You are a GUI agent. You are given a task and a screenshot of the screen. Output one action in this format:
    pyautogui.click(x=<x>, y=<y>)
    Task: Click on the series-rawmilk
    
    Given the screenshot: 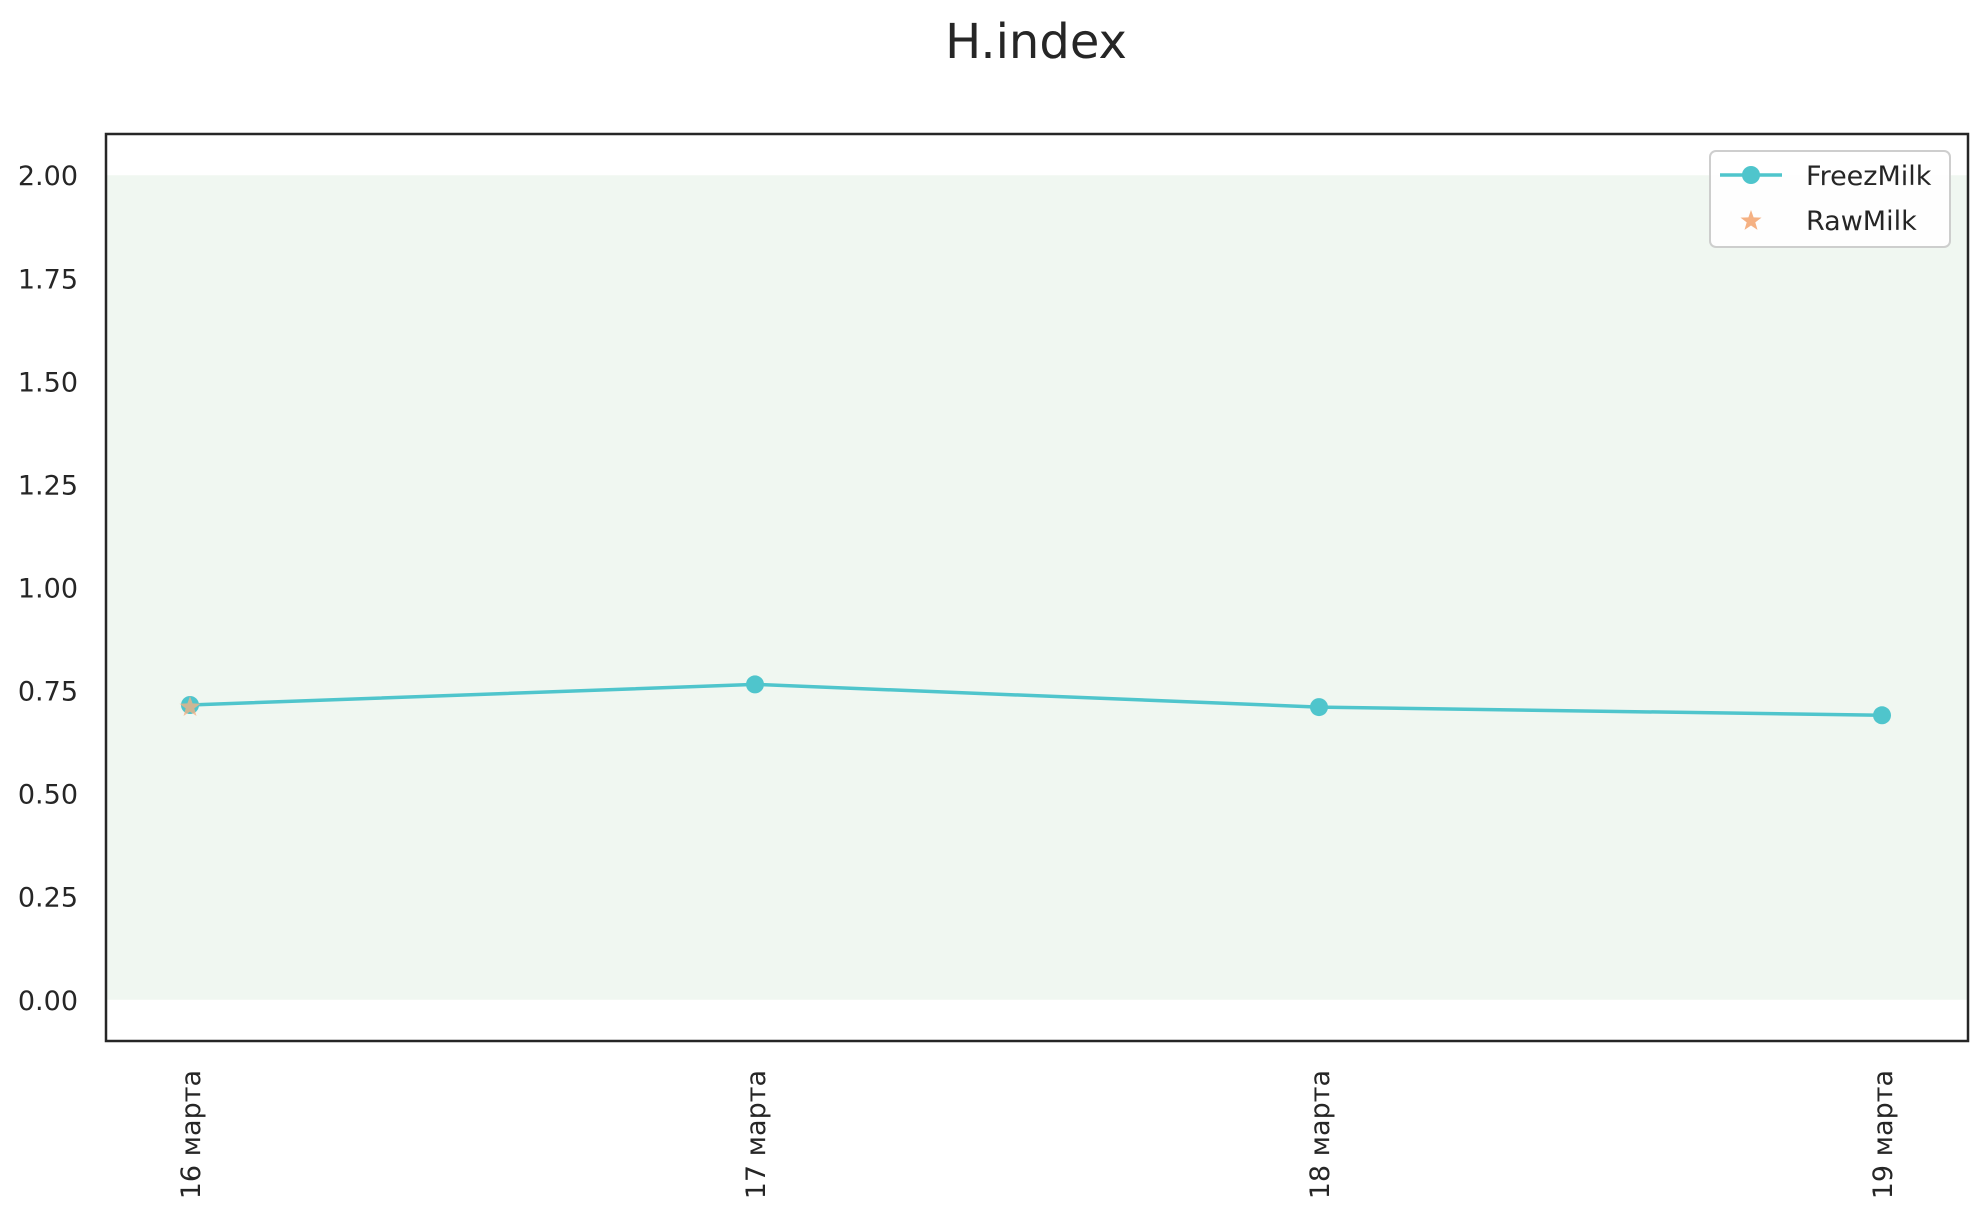 What is the action you would take?
    pyautogui.click(x=190, y=706)
    